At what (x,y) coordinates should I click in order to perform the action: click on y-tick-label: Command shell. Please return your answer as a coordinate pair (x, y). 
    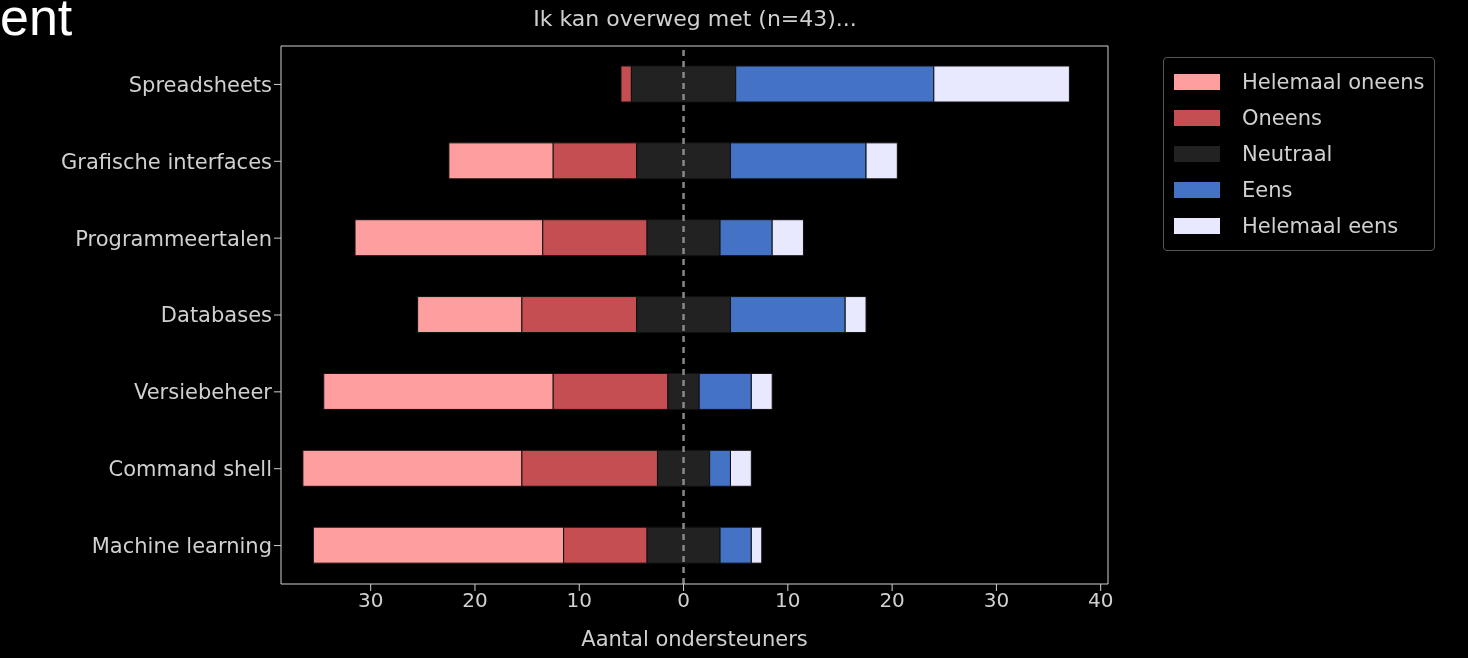
    Looking at the image, I should click on (190, 469).